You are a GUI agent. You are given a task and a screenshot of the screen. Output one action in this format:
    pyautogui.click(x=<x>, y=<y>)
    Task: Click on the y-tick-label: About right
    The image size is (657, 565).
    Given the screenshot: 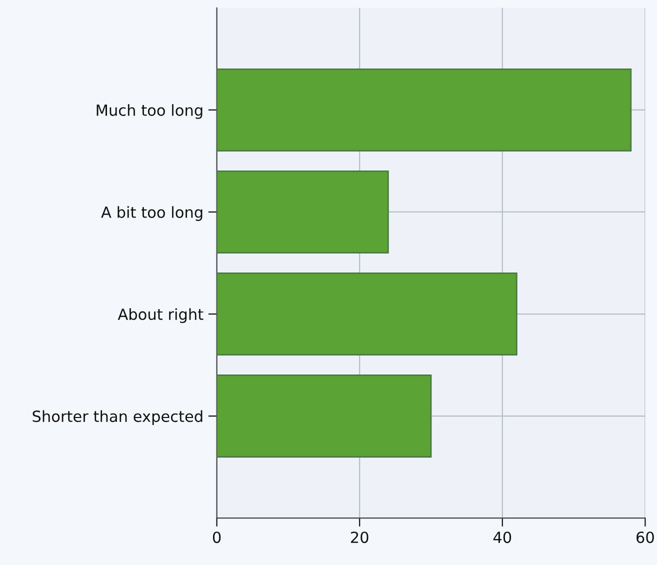 What is the action you would take?
    pyautogui.click(x=161, y=316)
    